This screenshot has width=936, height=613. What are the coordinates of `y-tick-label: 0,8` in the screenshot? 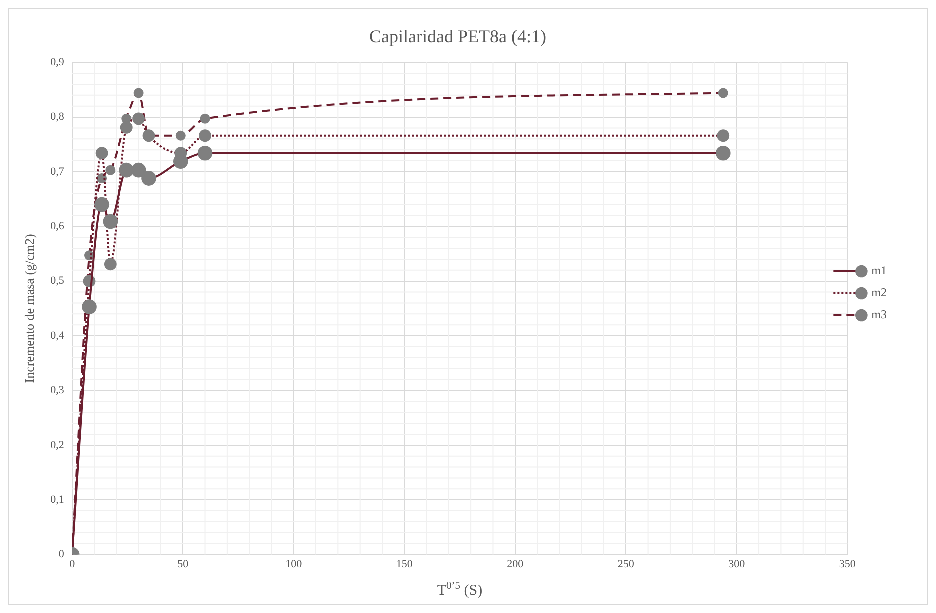 It's located at (57, 117).